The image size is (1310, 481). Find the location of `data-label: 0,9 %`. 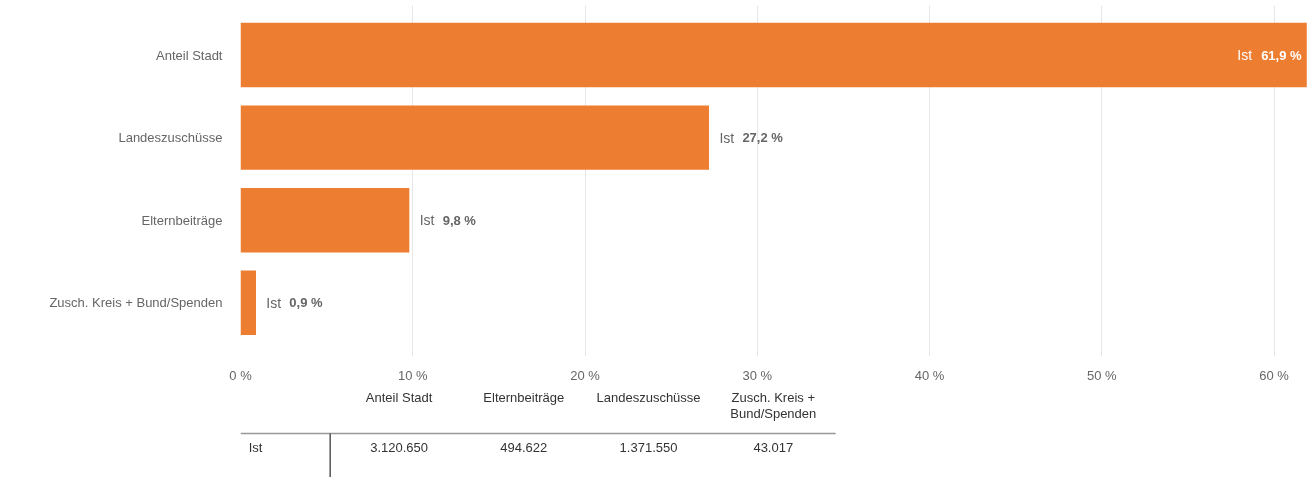

data-label: 0,9 % is located at coordinates (306, 303).